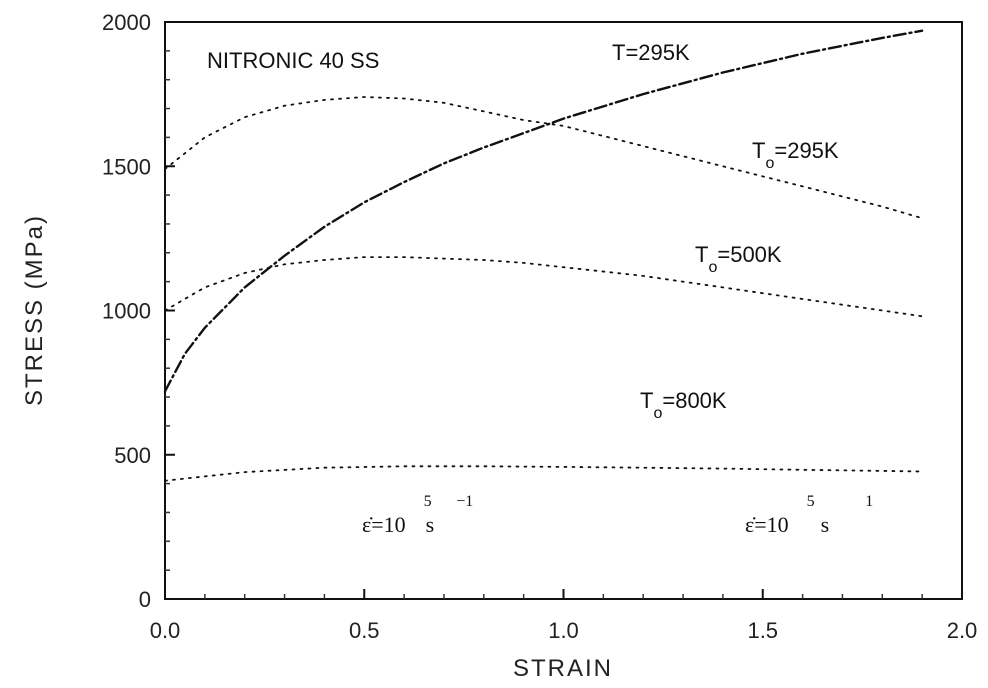 This screenshot has height=688, width=988. I want to click on label-to800-rest: =800K, so click(694, 400).